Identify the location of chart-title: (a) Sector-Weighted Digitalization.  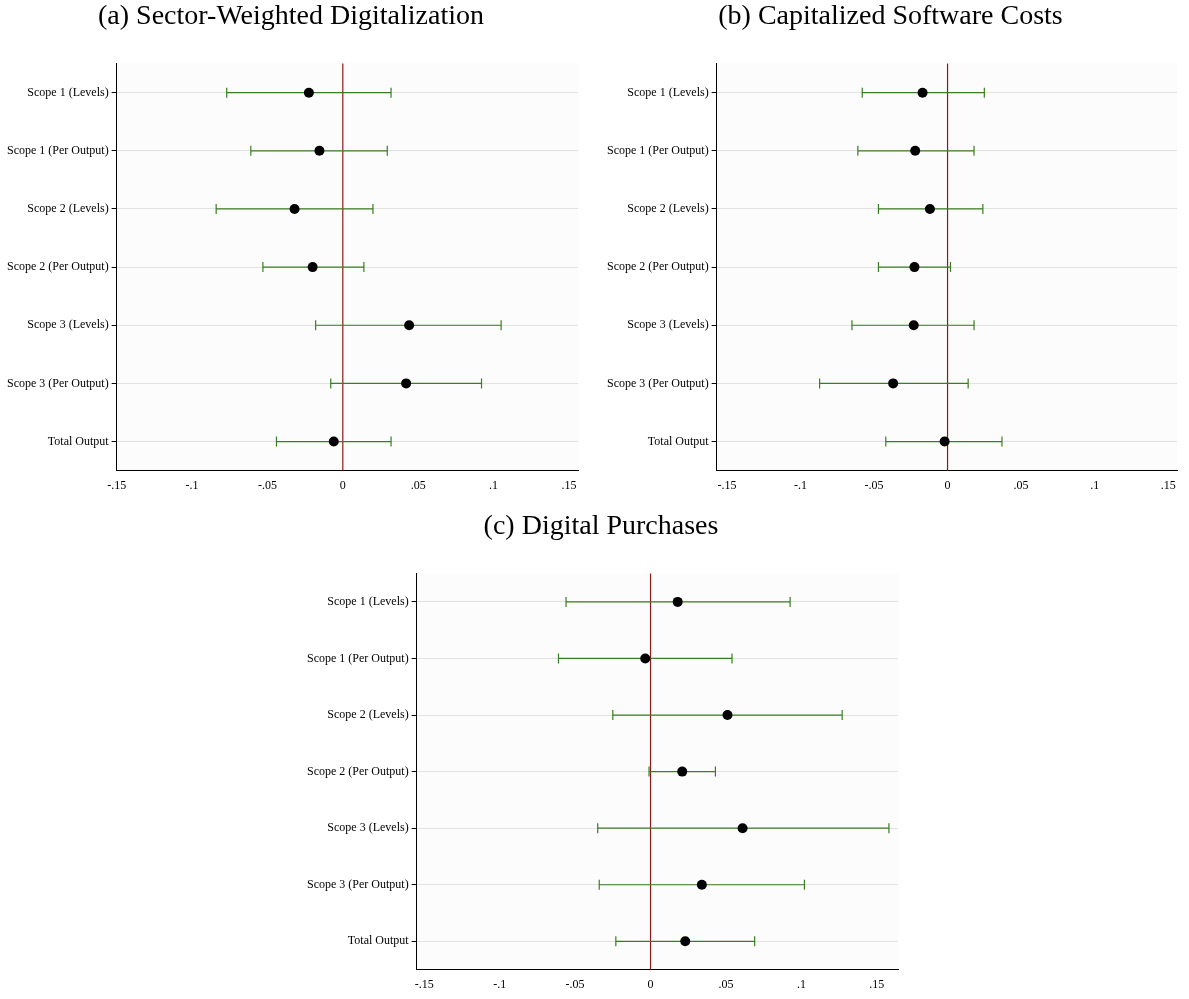
(291, 15).